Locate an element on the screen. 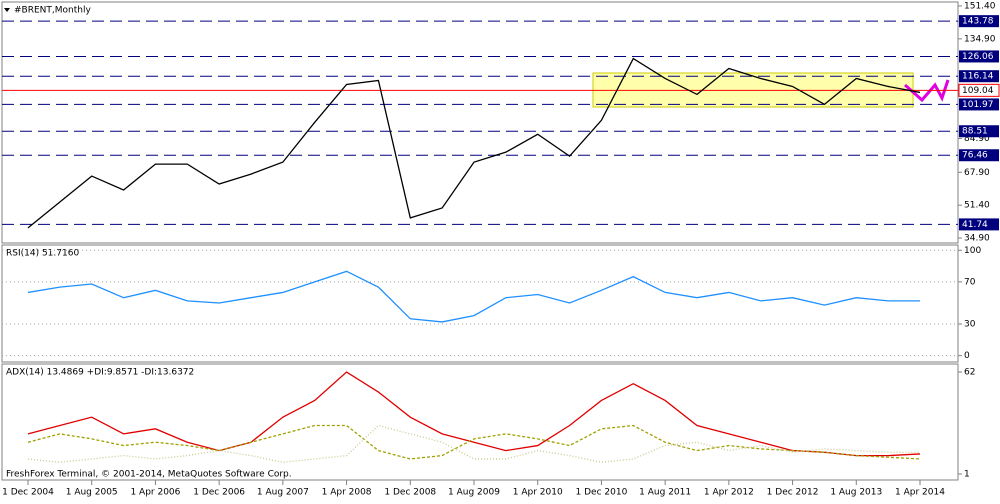  current-price-tag is located at coordinates (979, 90).